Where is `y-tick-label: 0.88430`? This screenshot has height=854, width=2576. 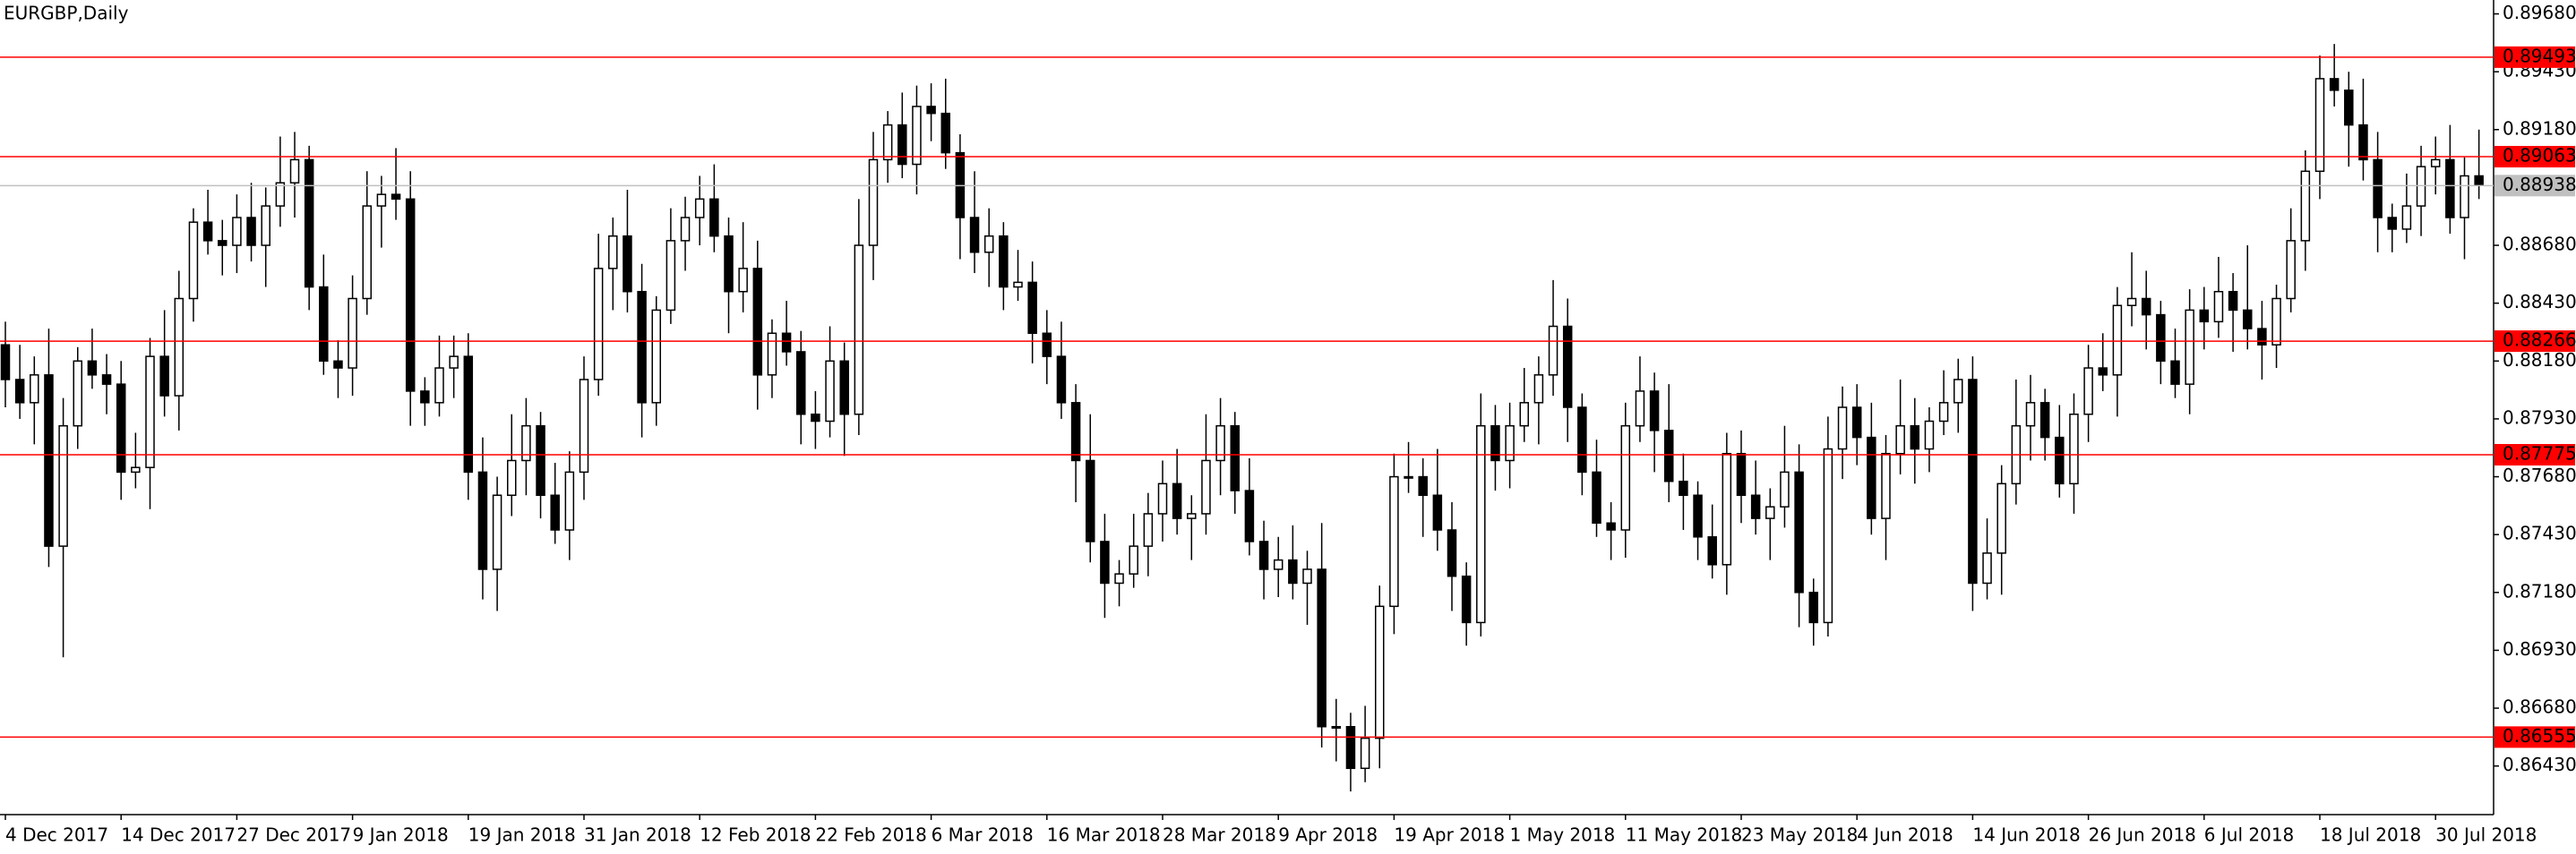
y-tick-label: 0.88430 is located at coordinates (2539, 301).